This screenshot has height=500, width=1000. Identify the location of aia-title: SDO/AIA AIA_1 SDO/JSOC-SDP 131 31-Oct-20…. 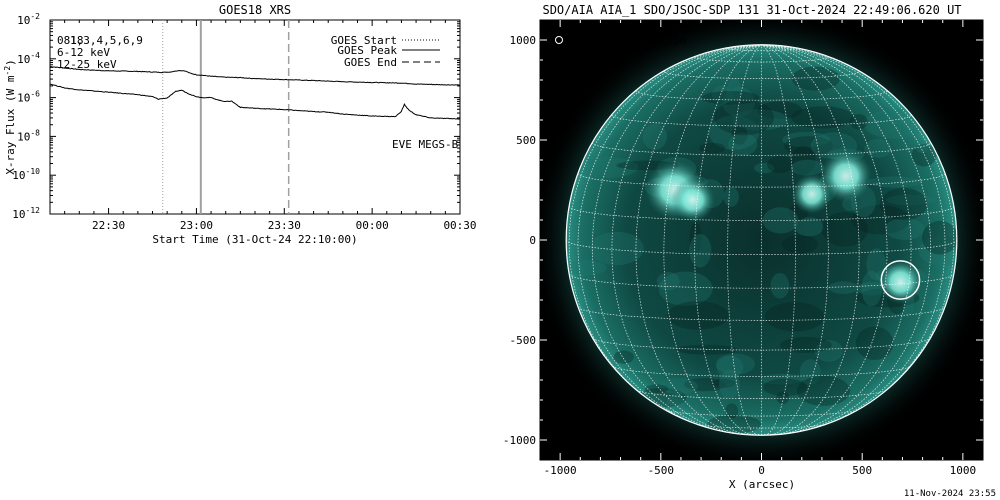
(751, 10).